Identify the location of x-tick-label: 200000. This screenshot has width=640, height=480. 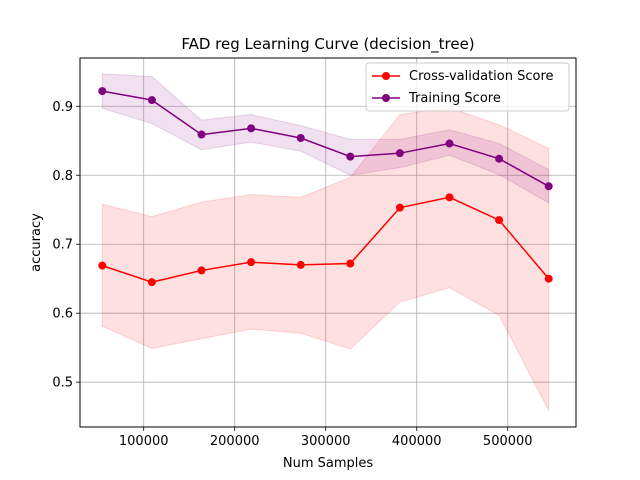
(235, 441).